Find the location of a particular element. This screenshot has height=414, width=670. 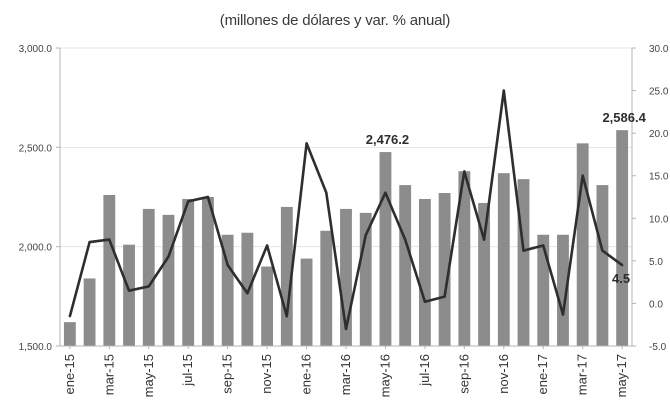

x-tick-label: ene-15 is located at coordinates (69, 374).